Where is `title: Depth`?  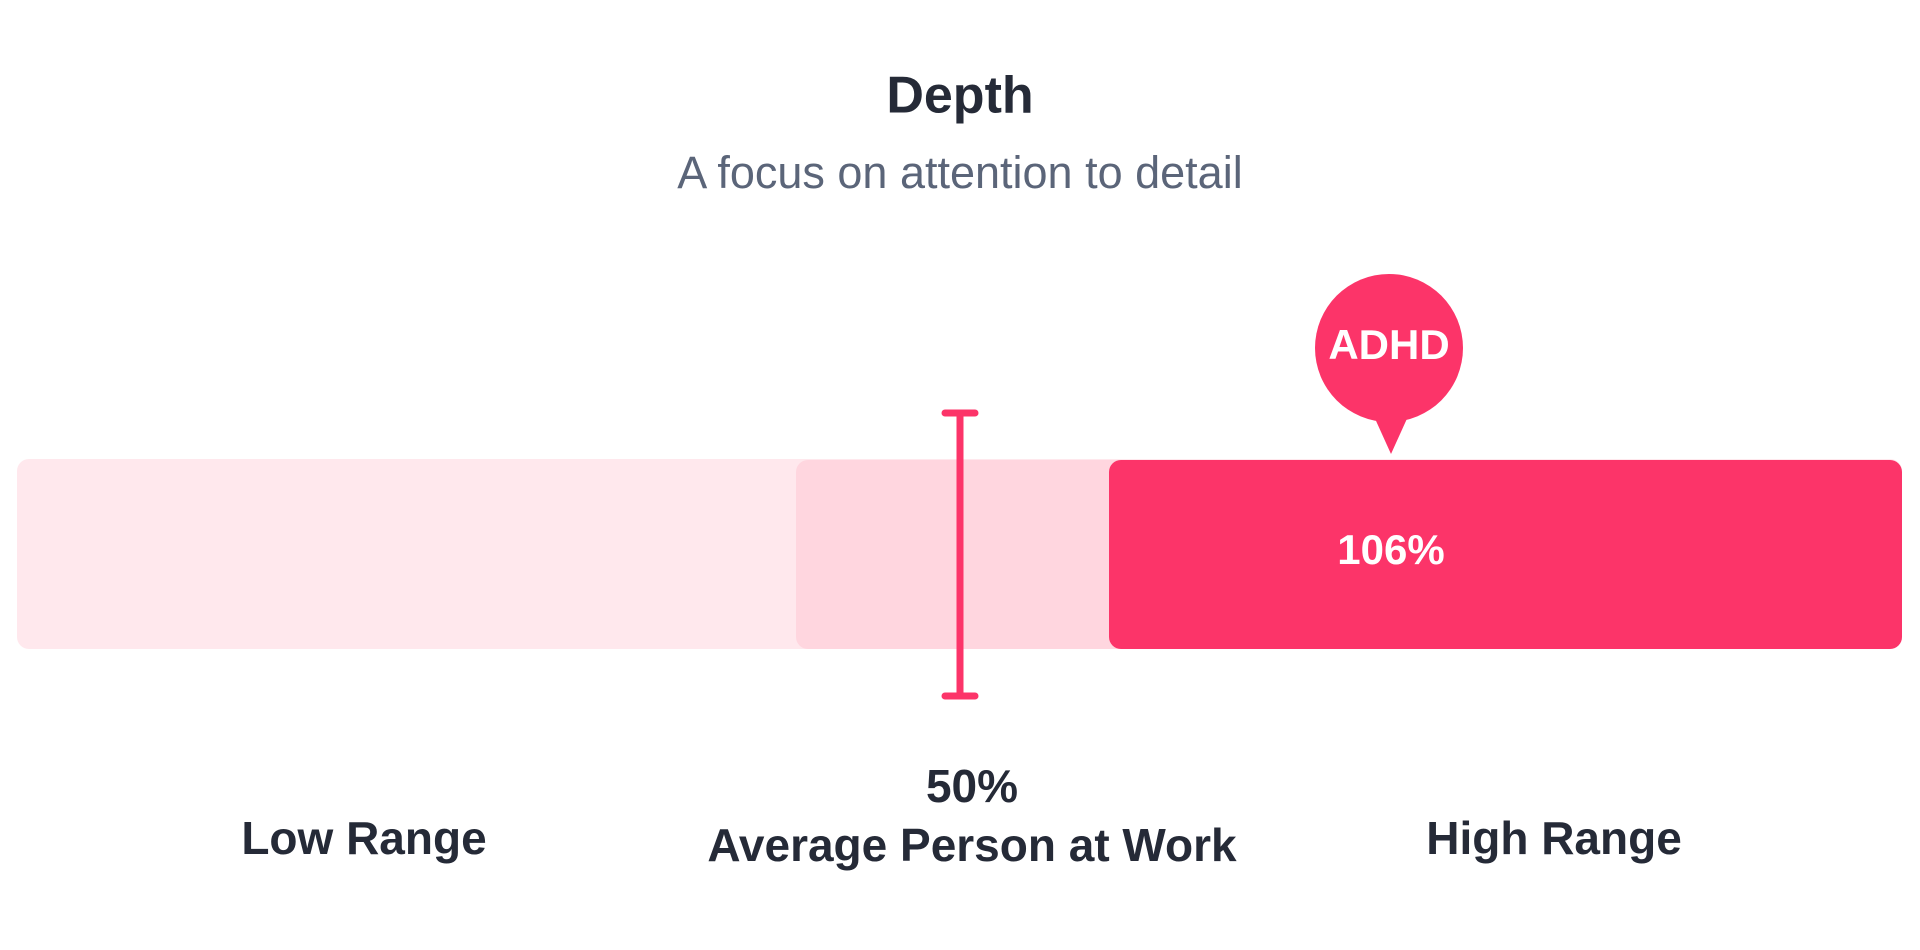
title: Depth is located at coordinates (959, 96).